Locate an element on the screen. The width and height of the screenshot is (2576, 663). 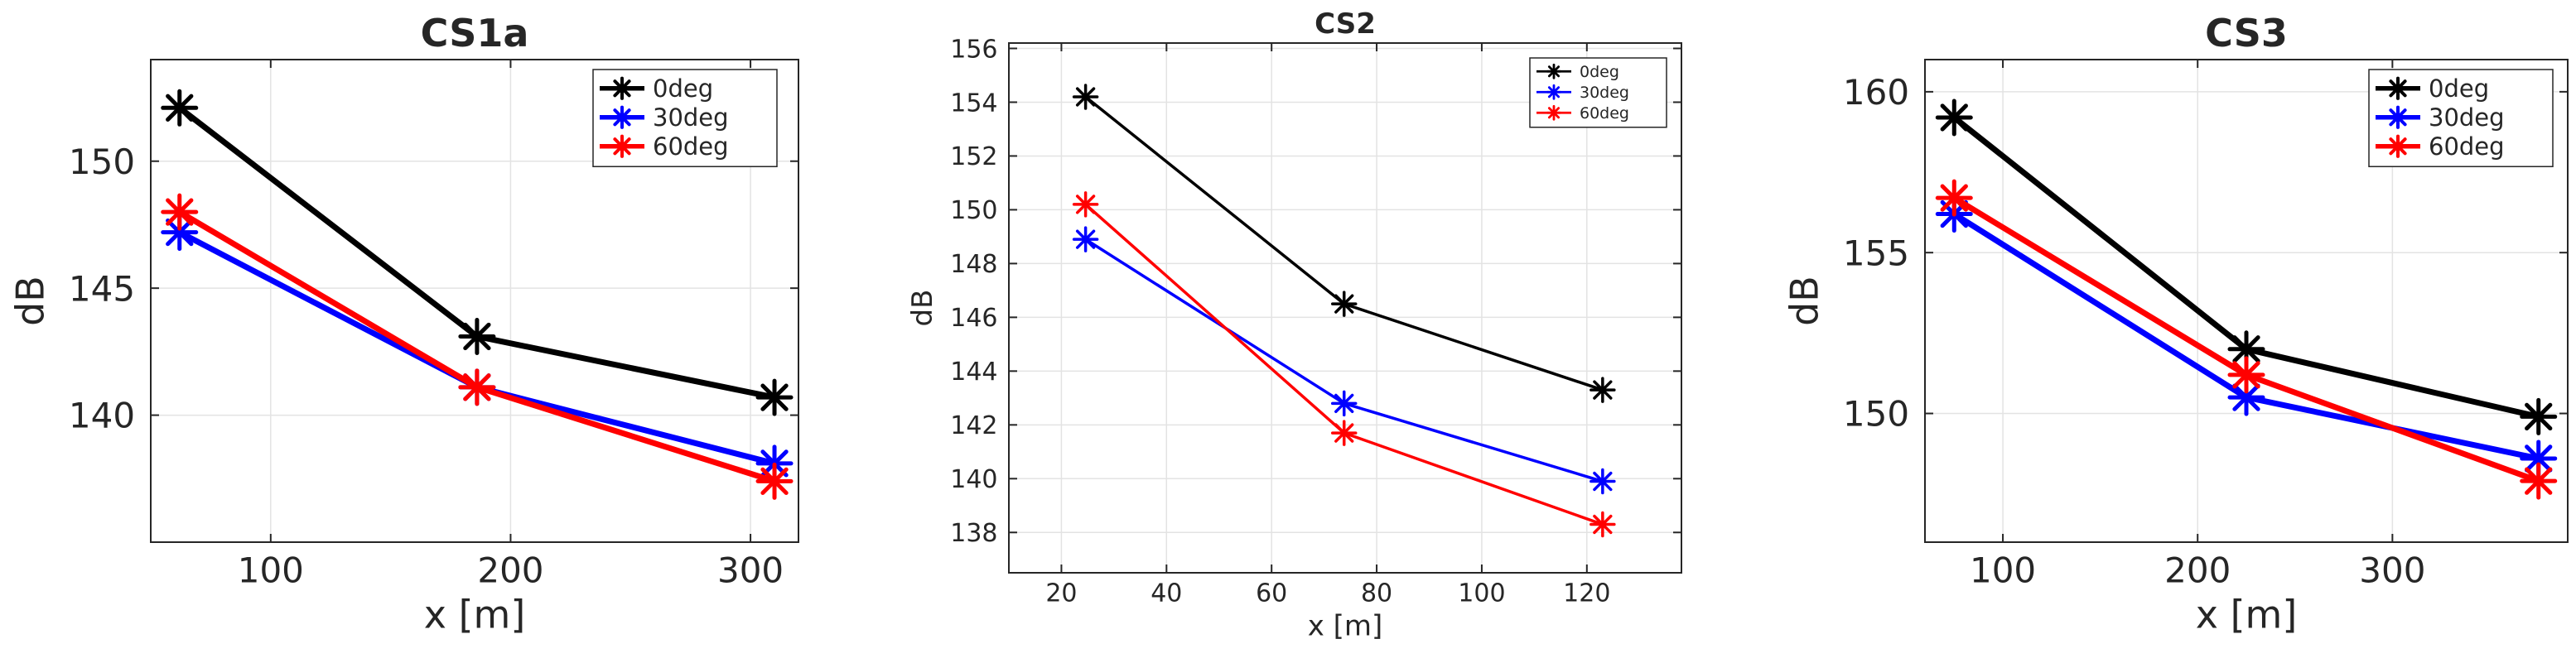
y-tick-label: 138 is located at coordinates (973, 533).